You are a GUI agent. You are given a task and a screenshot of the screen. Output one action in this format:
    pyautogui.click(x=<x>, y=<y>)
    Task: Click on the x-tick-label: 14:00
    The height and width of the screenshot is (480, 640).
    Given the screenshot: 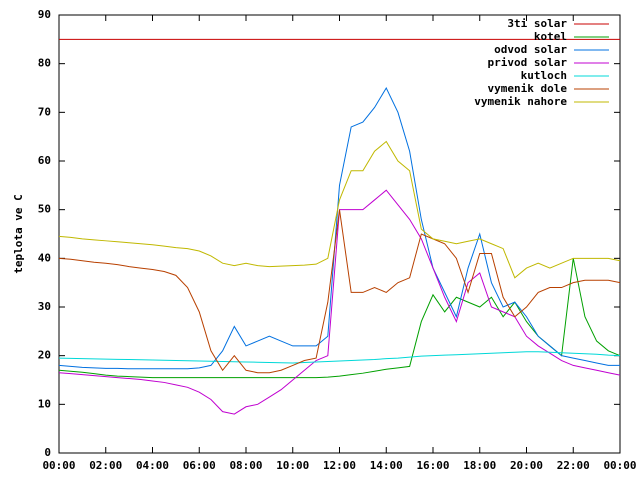 What is the action you would take?
    pyautogui.click(x=386, y=465)
    